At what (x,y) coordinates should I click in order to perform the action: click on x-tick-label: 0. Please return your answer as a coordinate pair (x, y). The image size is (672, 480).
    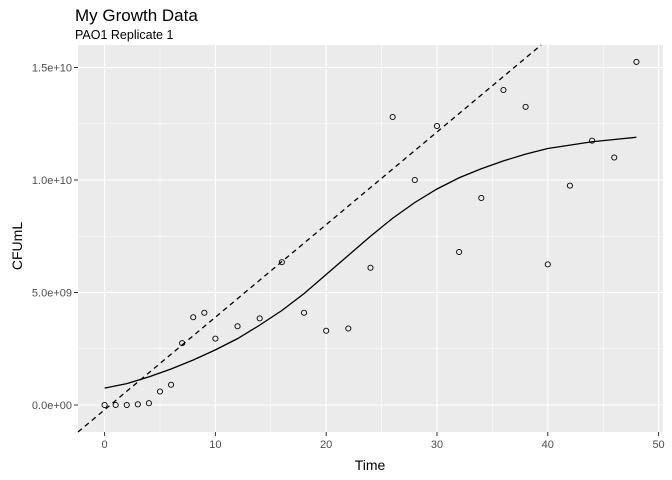
    Looking at the image, I should click on (105, 445).